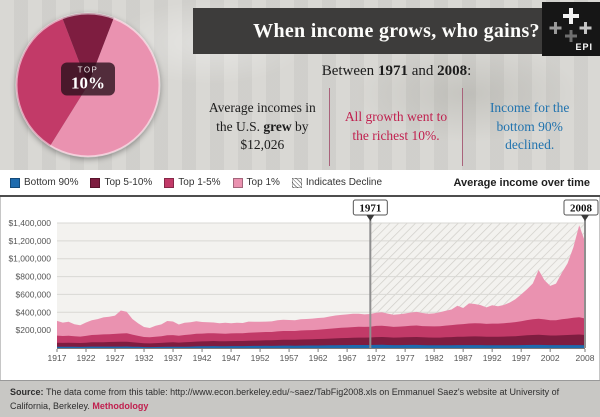  I want to click on x-axis-label: 1947, so click(231, 358).